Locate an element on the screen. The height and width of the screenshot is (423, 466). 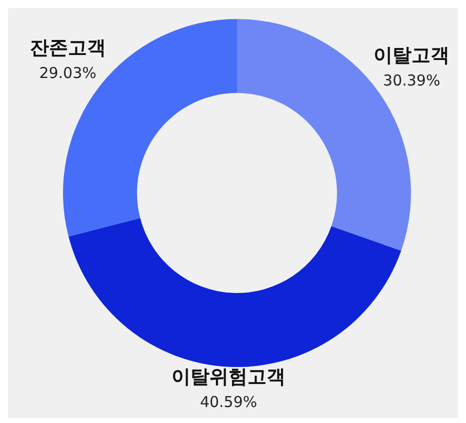
data-label: 29.03% is located at coordinates (67, 73).